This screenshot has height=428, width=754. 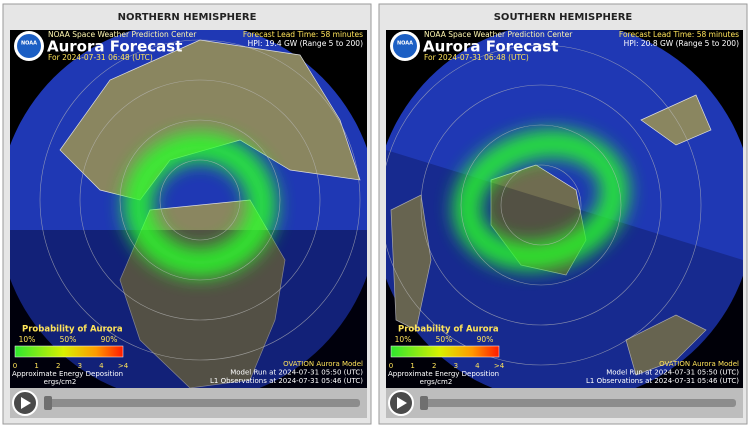 What do you see at coordinates (305, 43) in the screenshot?
I see `hpi: HPI: 19.4 GW (Range 5 to 200)` at bounding box center [305, 43].